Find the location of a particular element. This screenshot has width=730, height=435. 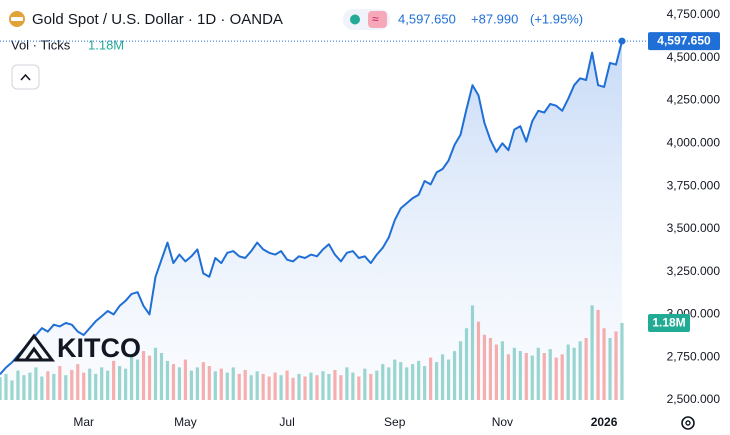

symbol-icon-bar is located at coordinates (17, 19).